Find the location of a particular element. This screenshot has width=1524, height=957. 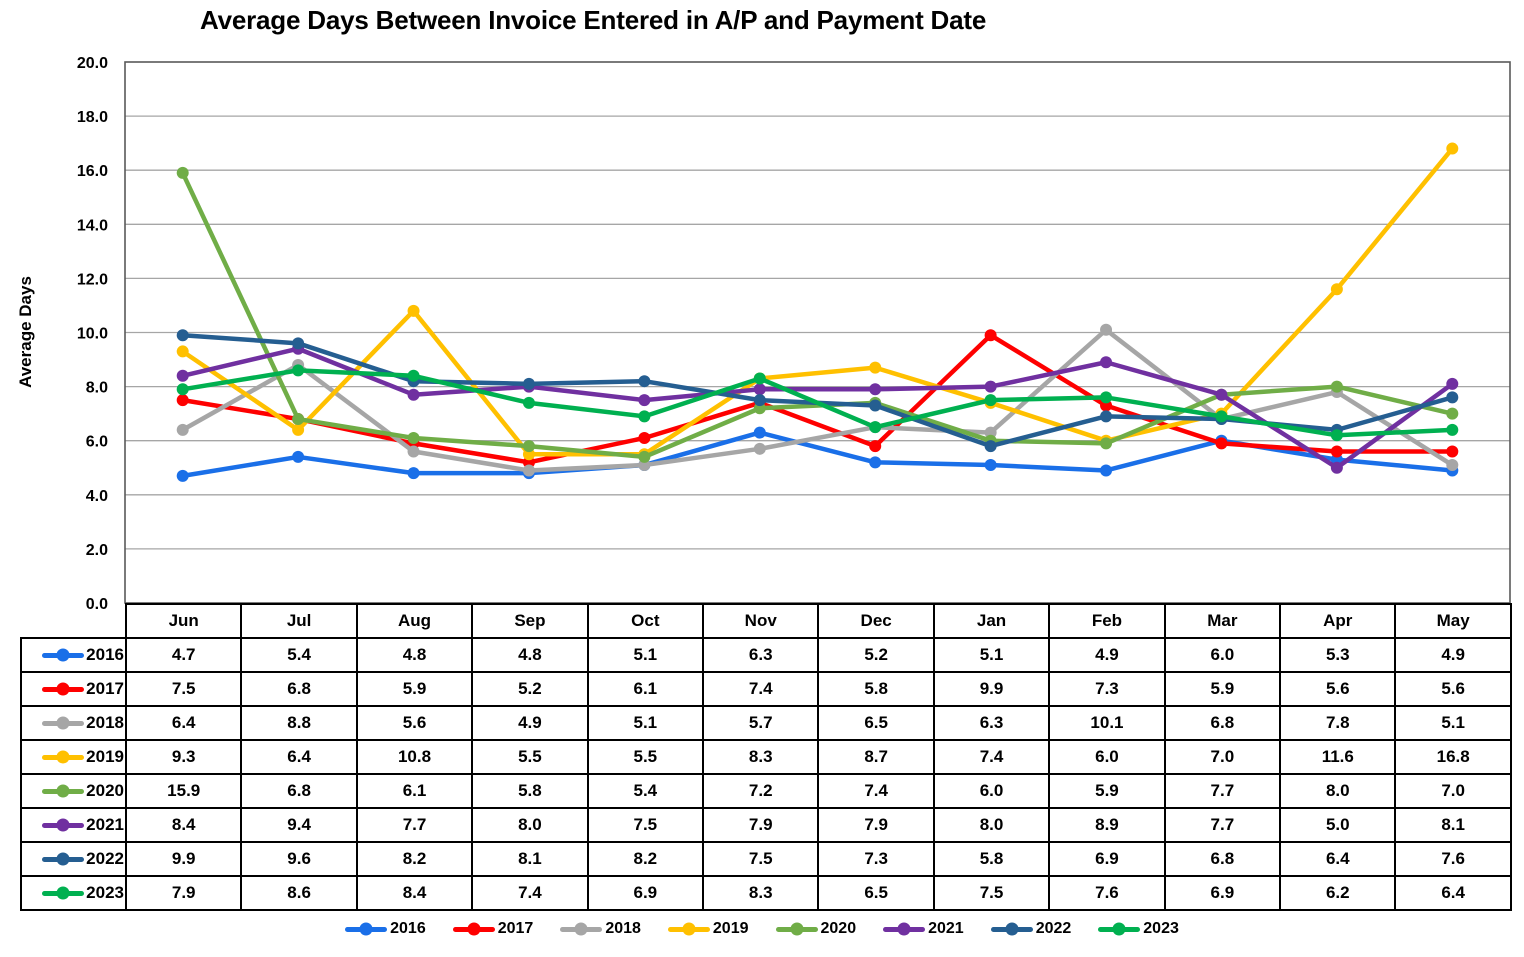

series-year-label: 2023 is located at coordinates (105, 892).